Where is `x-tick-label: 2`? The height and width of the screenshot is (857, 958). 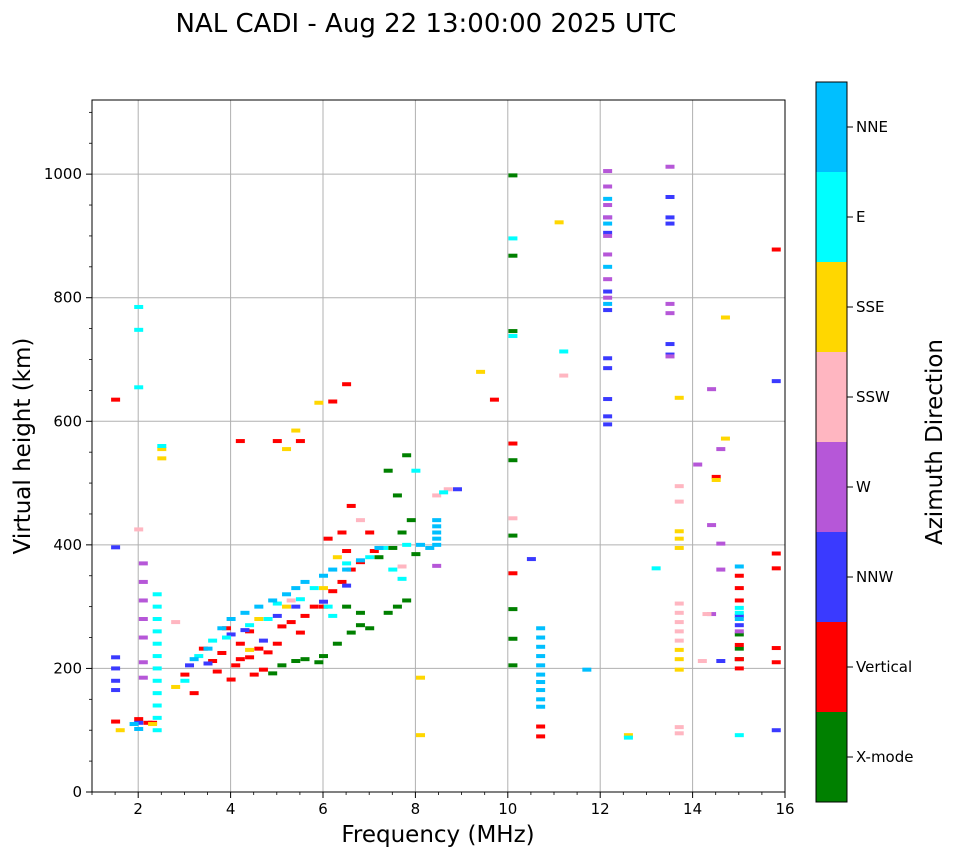 x-tick-label: 2 is located at coordinates (138, 809).